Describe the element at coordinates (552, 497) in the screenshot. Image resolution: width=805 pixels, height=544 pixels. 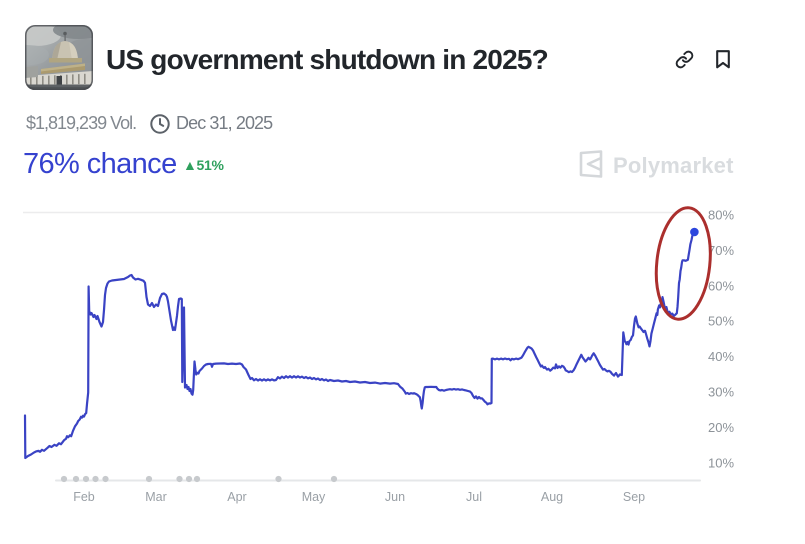
I see `svg-text: Aug` at that location.